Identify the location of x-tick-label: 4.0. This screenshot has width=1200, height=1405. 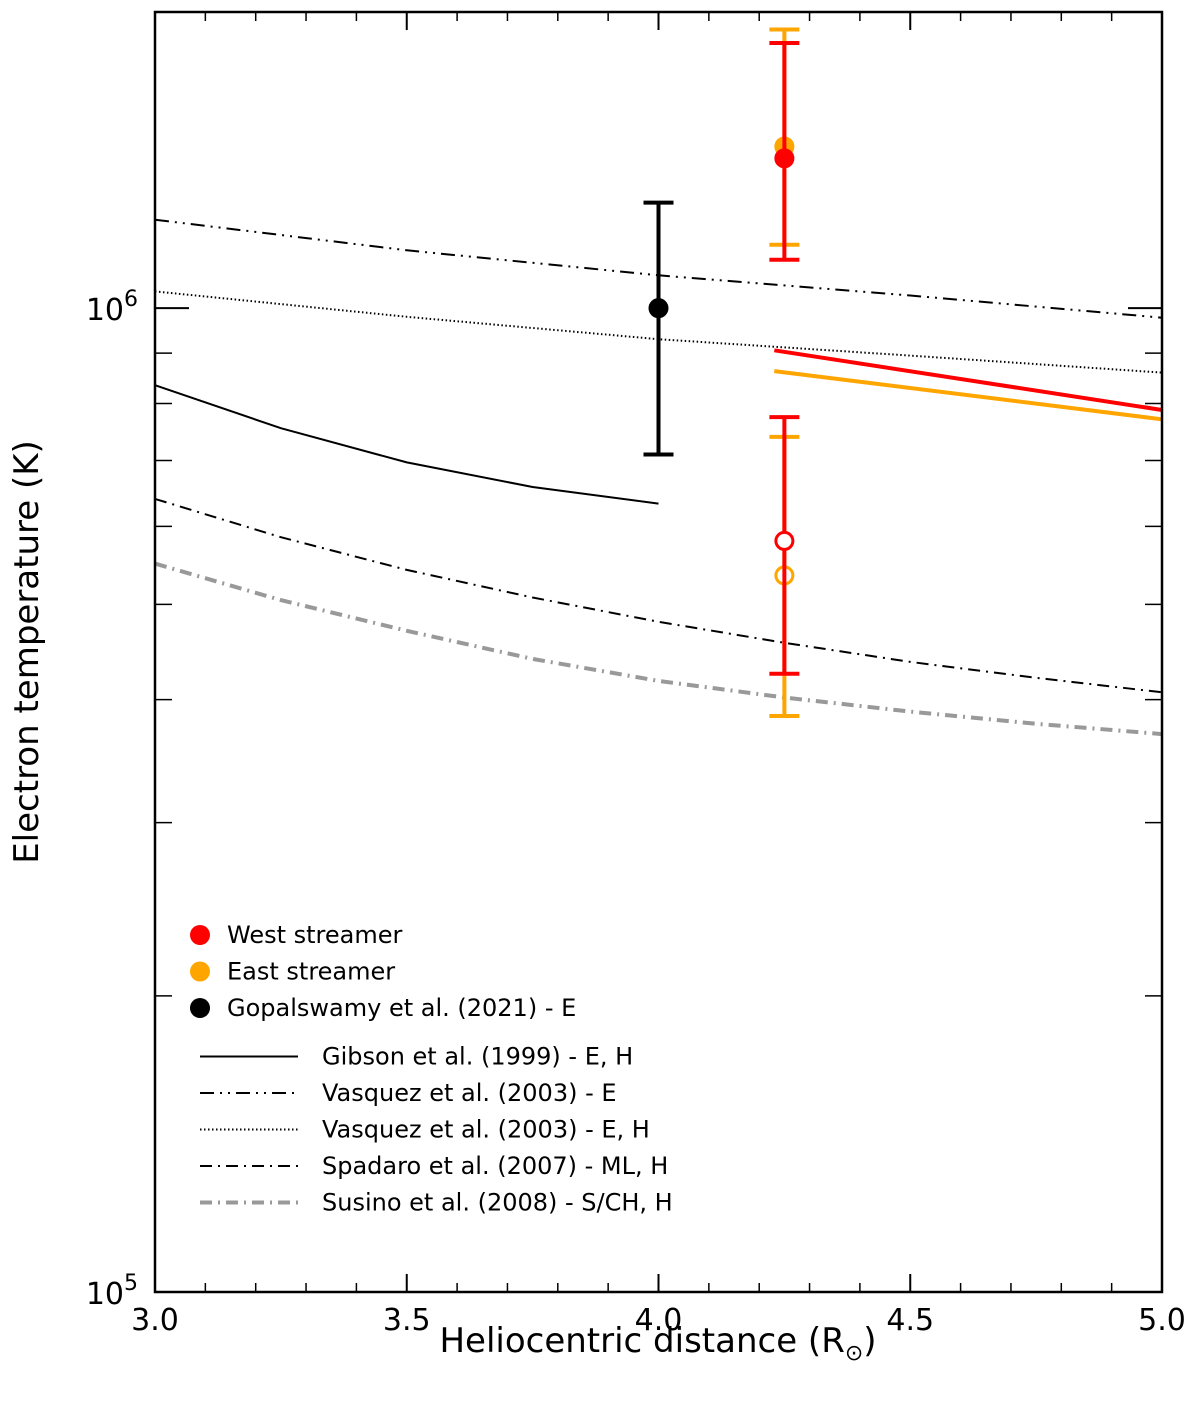
(659, 1320).